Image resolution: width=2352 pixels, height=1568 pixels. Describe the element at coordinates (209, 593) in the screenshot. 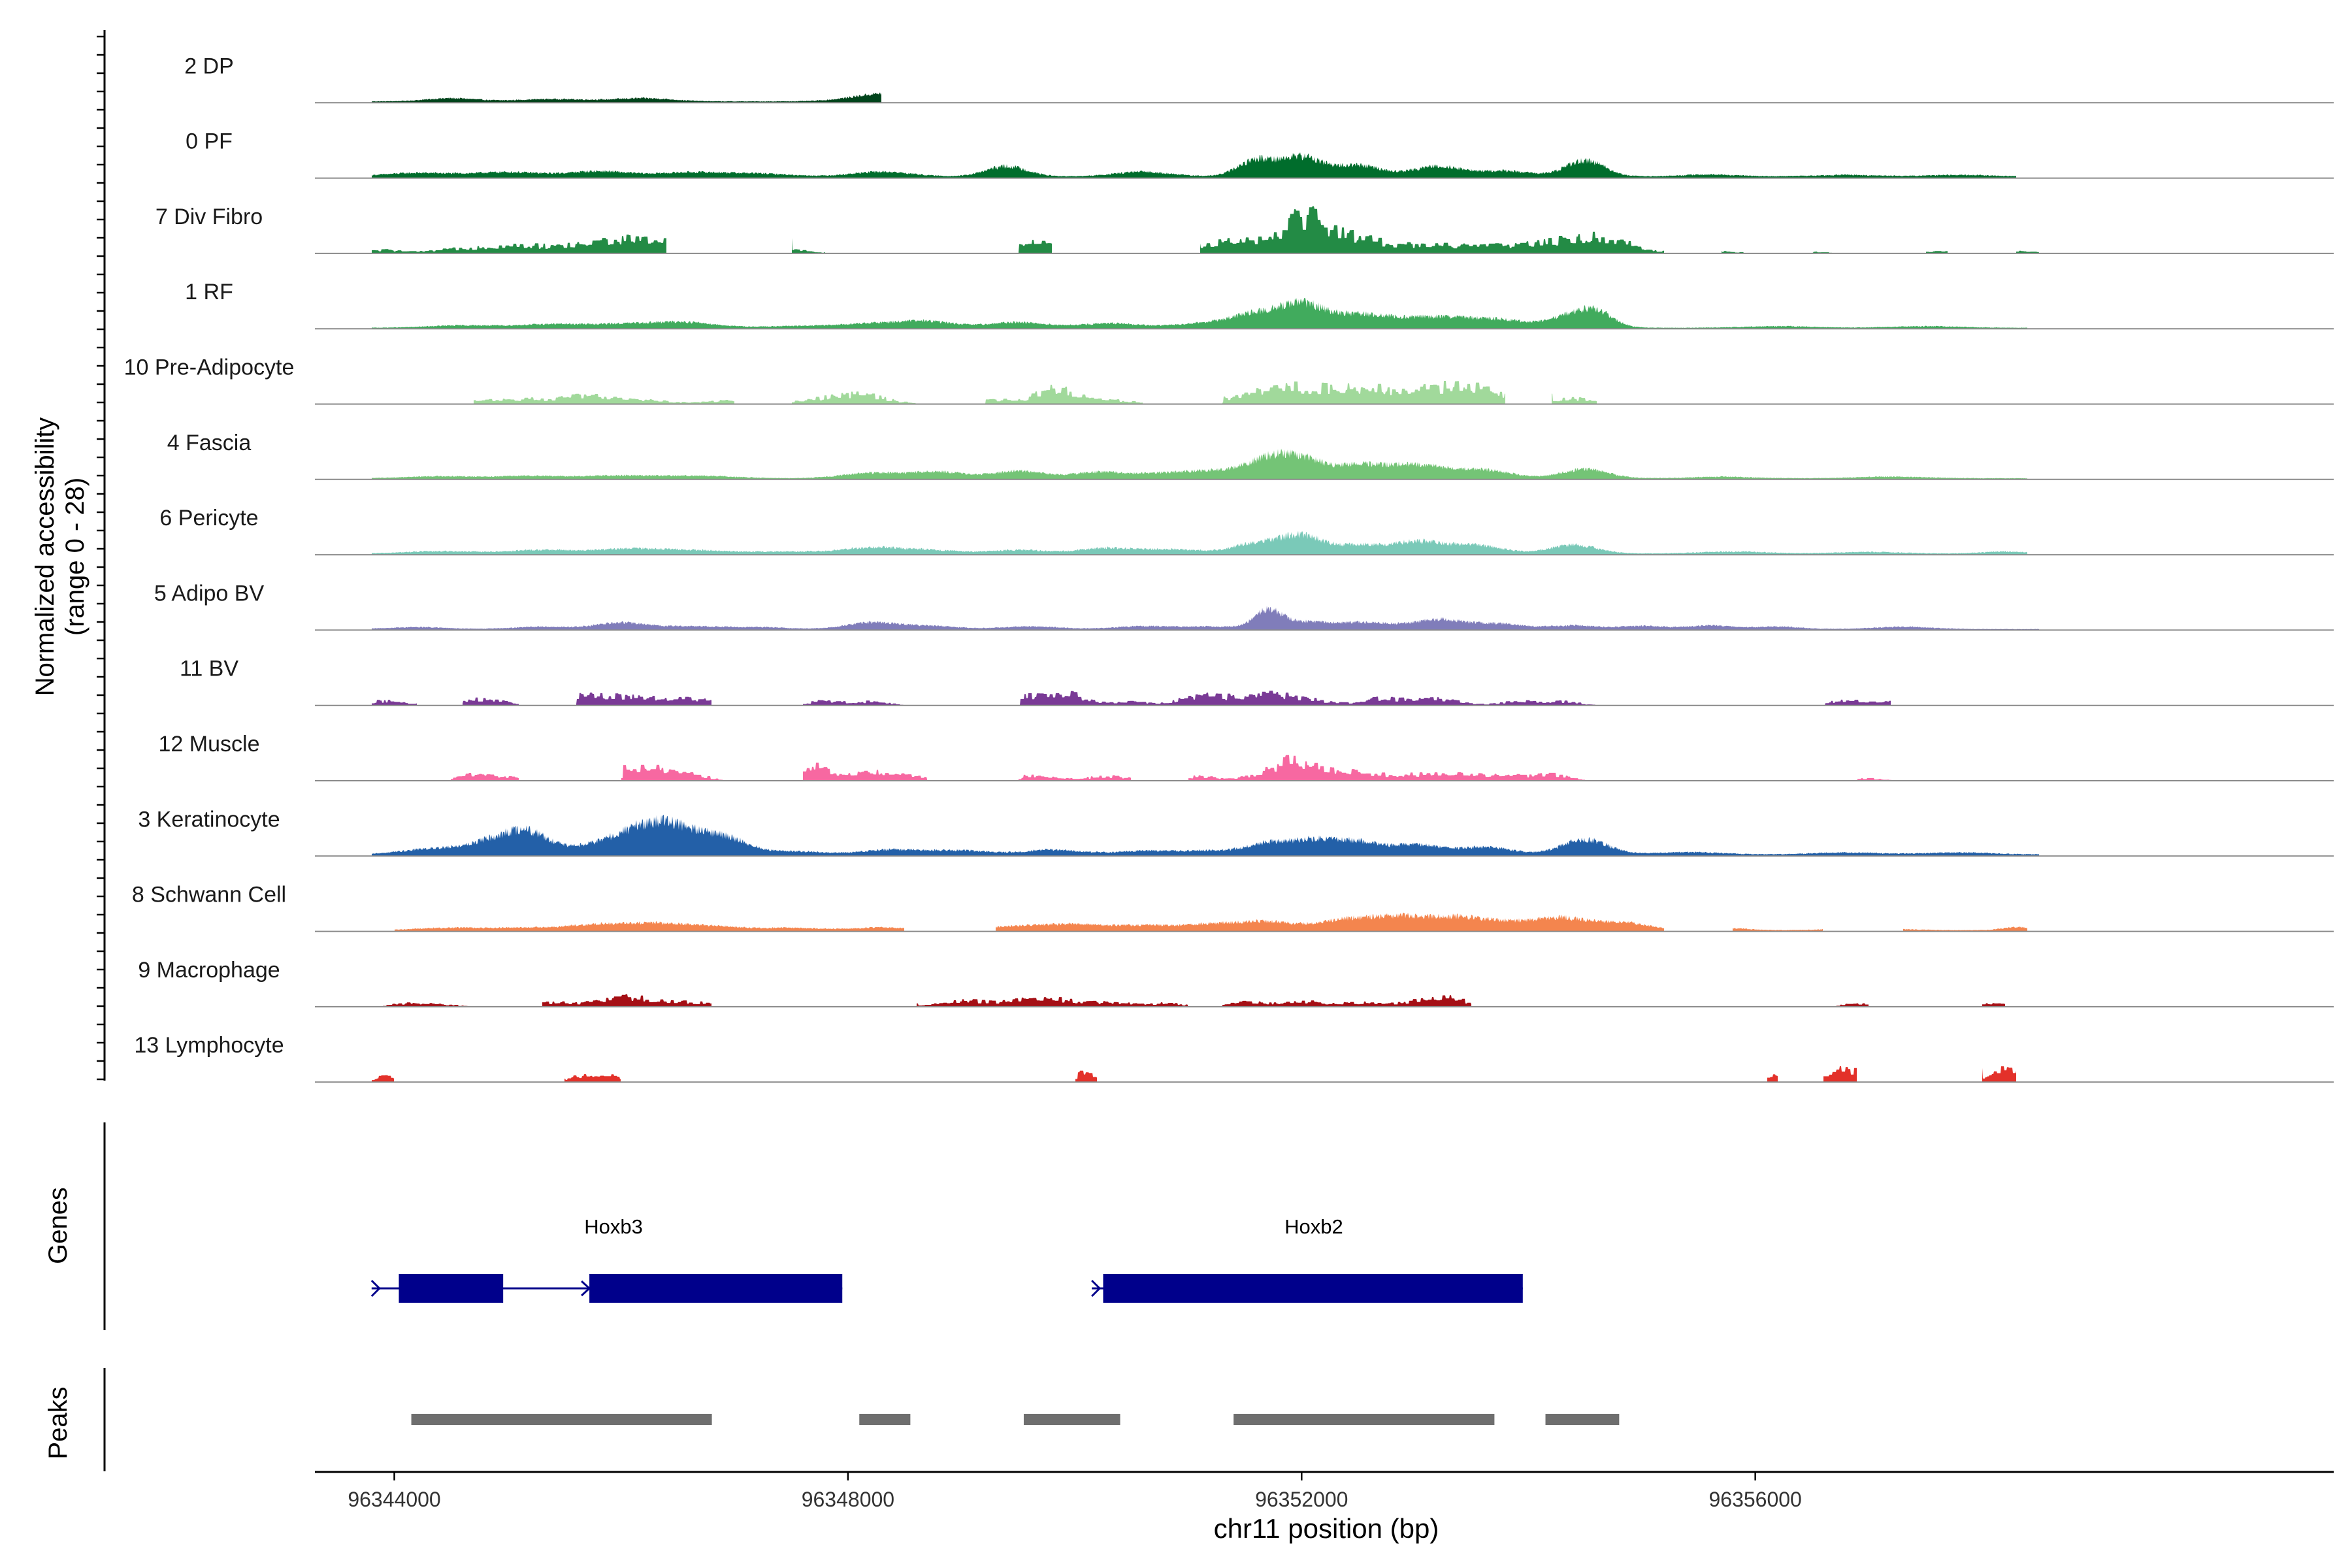

I see `track-label: 5 Adipo BV` at that location.